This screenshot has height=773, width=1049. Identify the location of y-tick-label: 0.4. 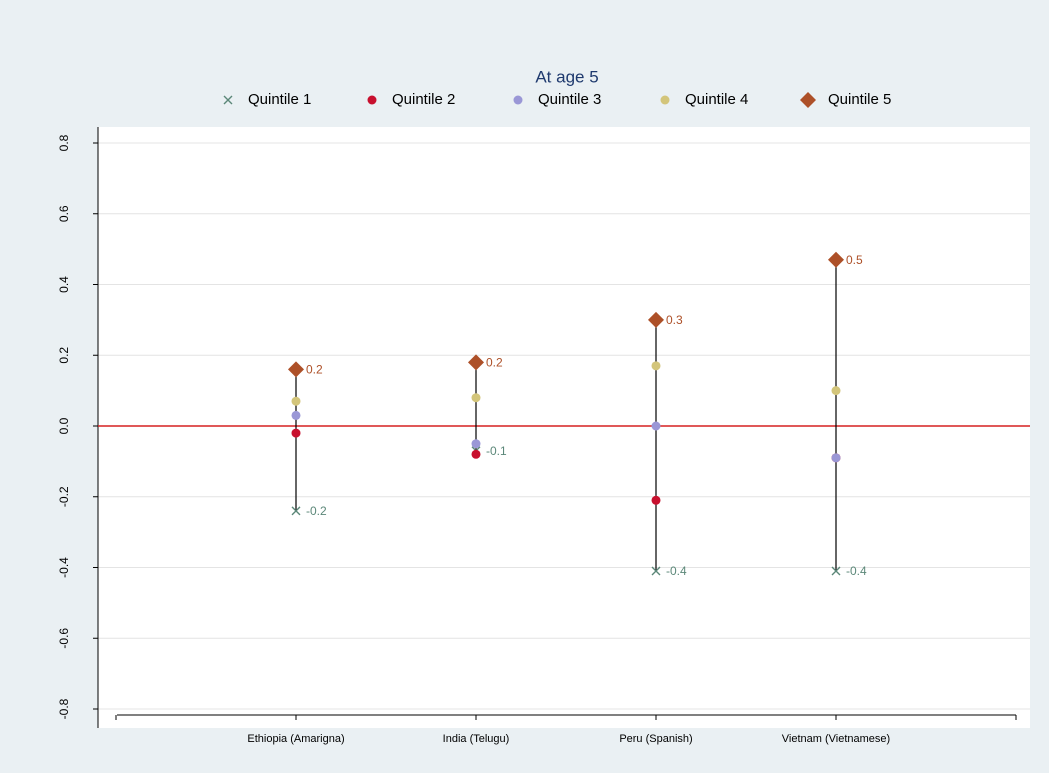
(64, 284).